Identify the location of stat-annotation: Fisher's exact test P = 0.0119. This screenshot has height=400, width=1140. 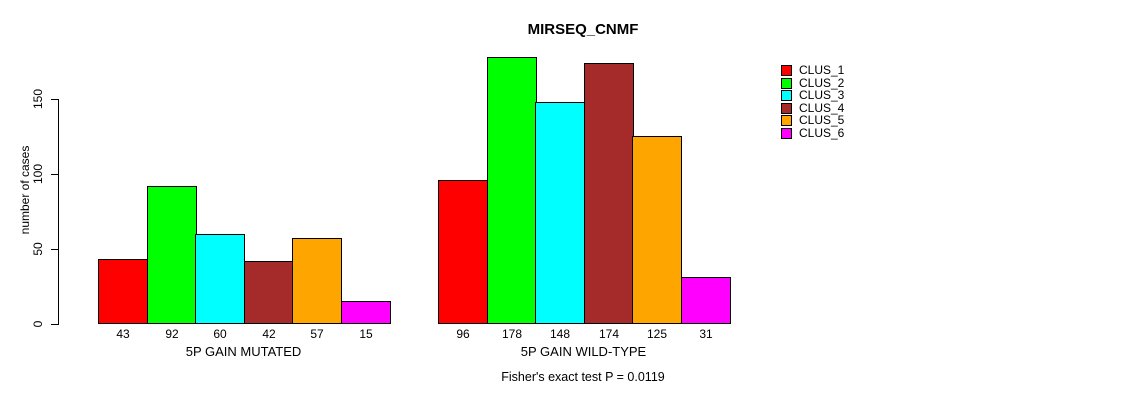
(583, 377).